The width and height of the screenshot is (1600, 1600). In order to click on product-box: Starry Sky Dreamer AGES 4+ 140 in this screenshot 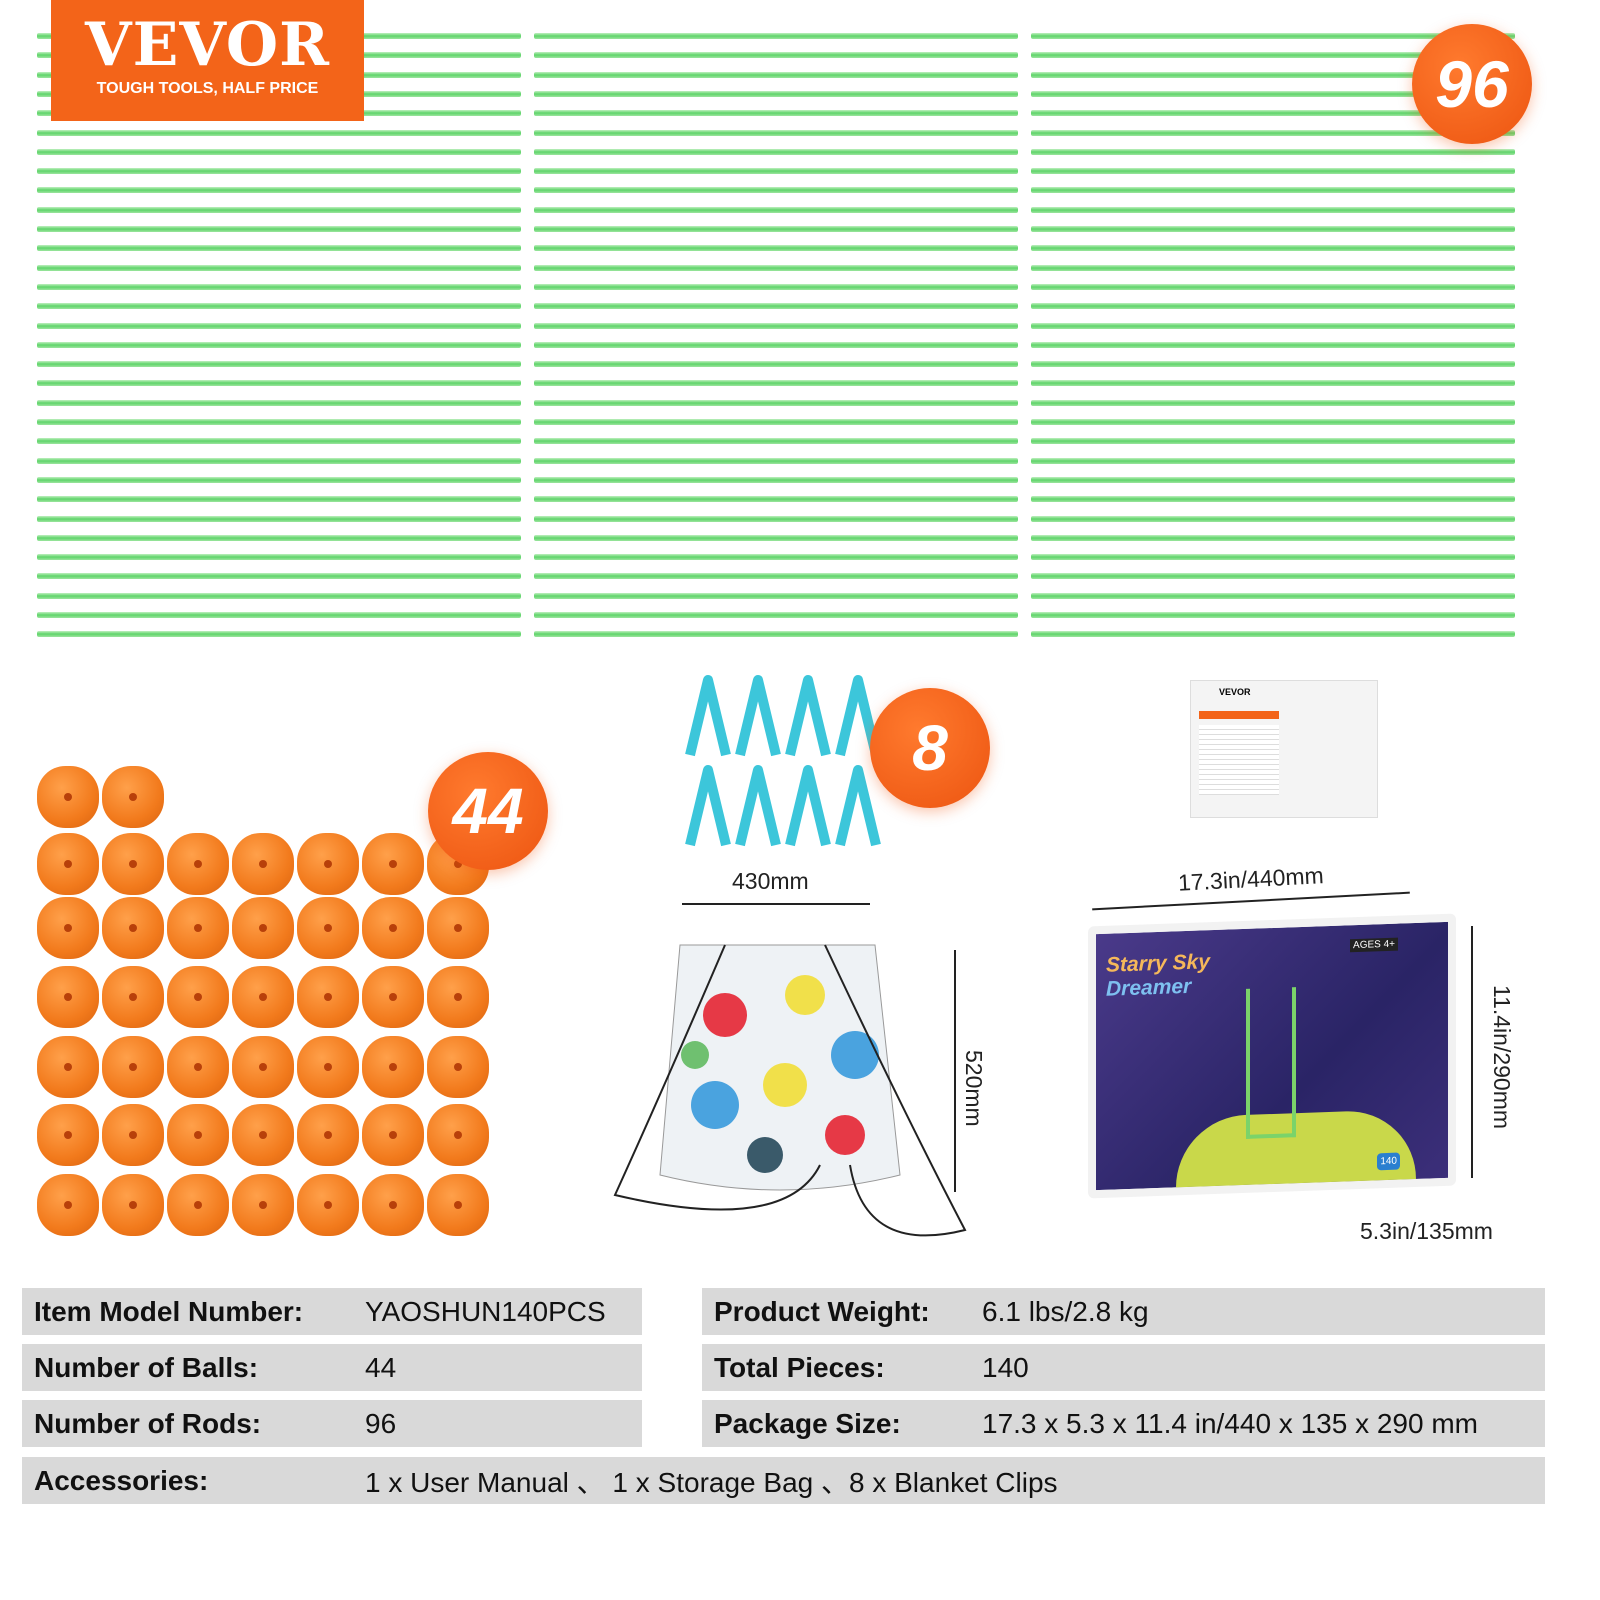, I will do `click(1272, 1056)`.